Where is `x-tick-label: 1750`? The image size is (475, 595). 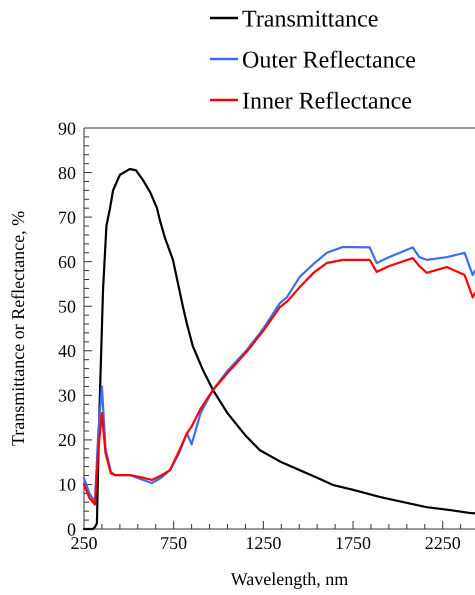 x-tick-label: 1750 is located at coordinates (353, 543).